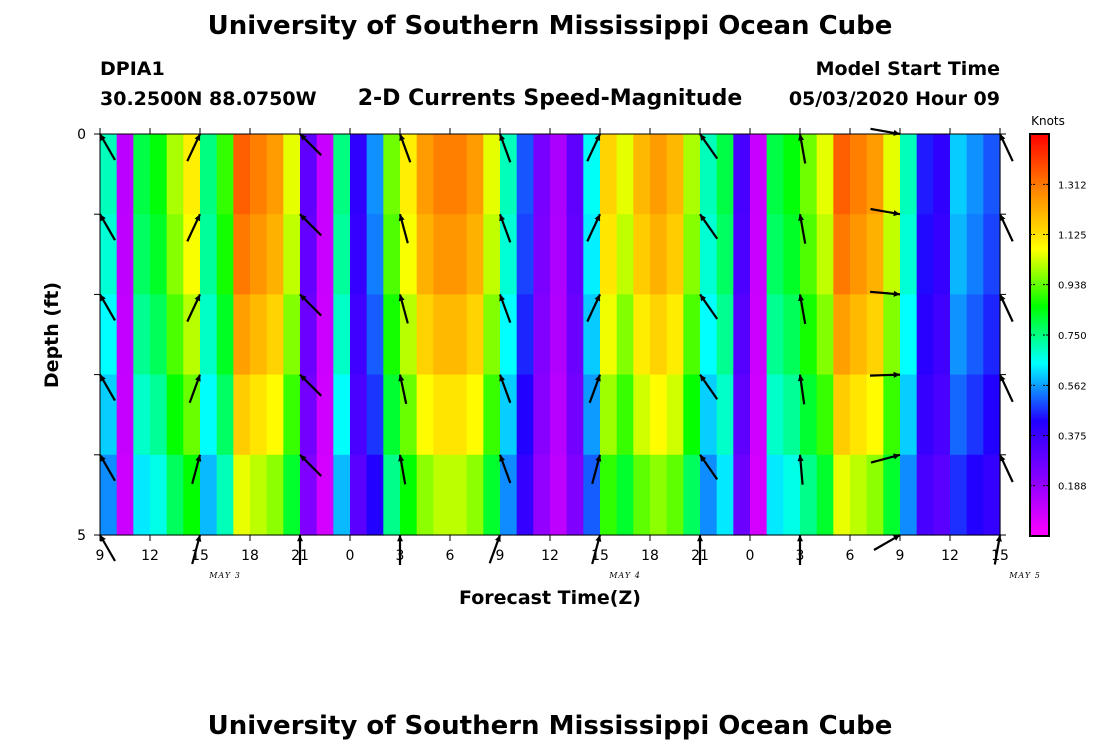 The width and height of the screenshot is (1100, 750). What do you see at coordinates (550, 598) in the screenshot?
I see `x-axis-label: Forecast Time(Z)` at bounding box center [550, 598].